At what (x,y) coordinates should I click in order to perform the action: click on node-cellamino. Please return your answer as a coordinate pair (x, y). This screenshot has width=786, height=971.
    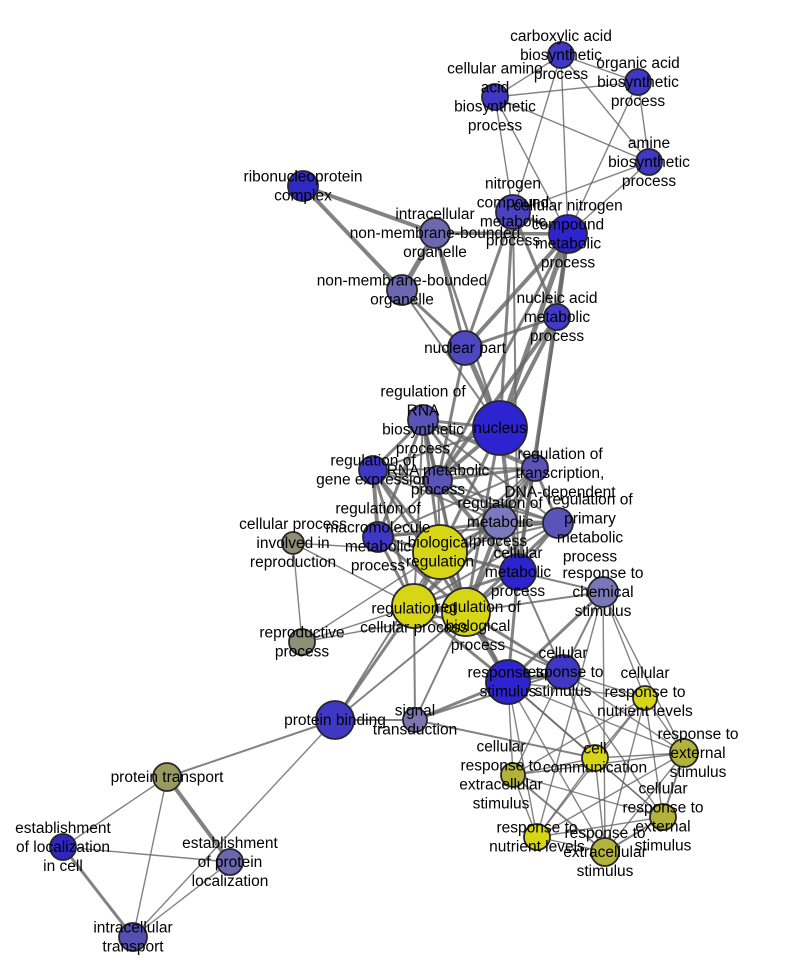
    Looking at the image, I should click on (495, 97).